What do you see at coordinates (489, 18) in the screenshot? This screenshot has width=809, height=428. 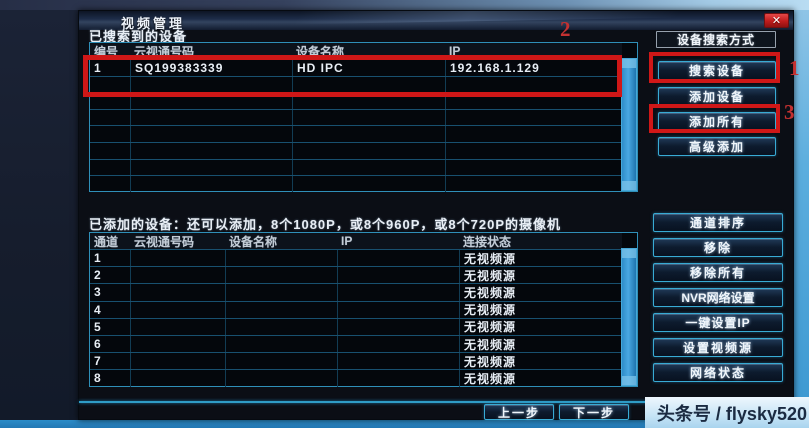 I see `photo-glare` at bounding box center [489, 18].